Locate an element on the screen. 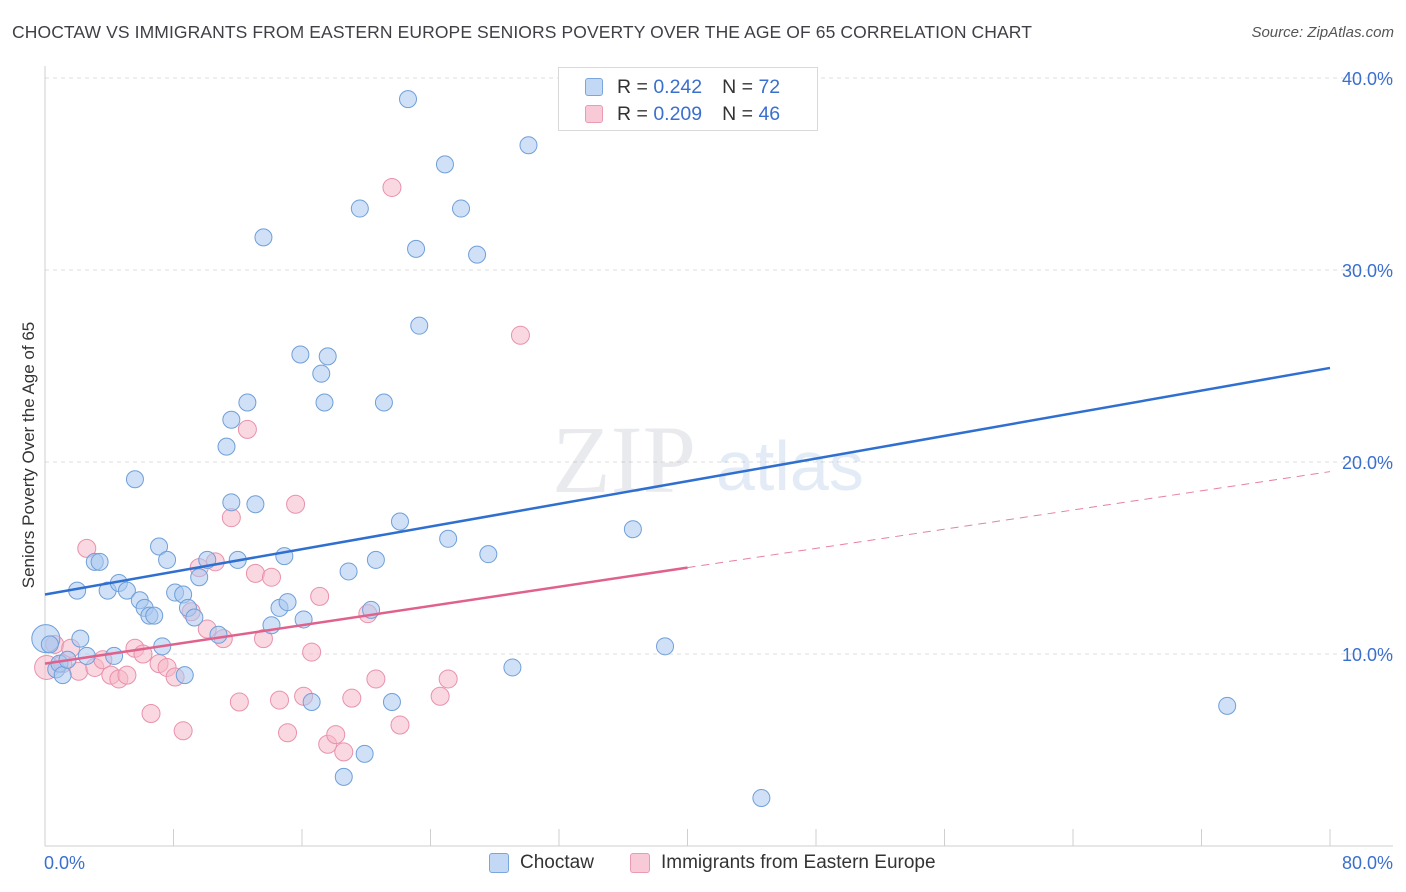 This screenshot has width=1406, height=892. legend-label-choctaw: Choctaw is located at coordinates (557, 862).